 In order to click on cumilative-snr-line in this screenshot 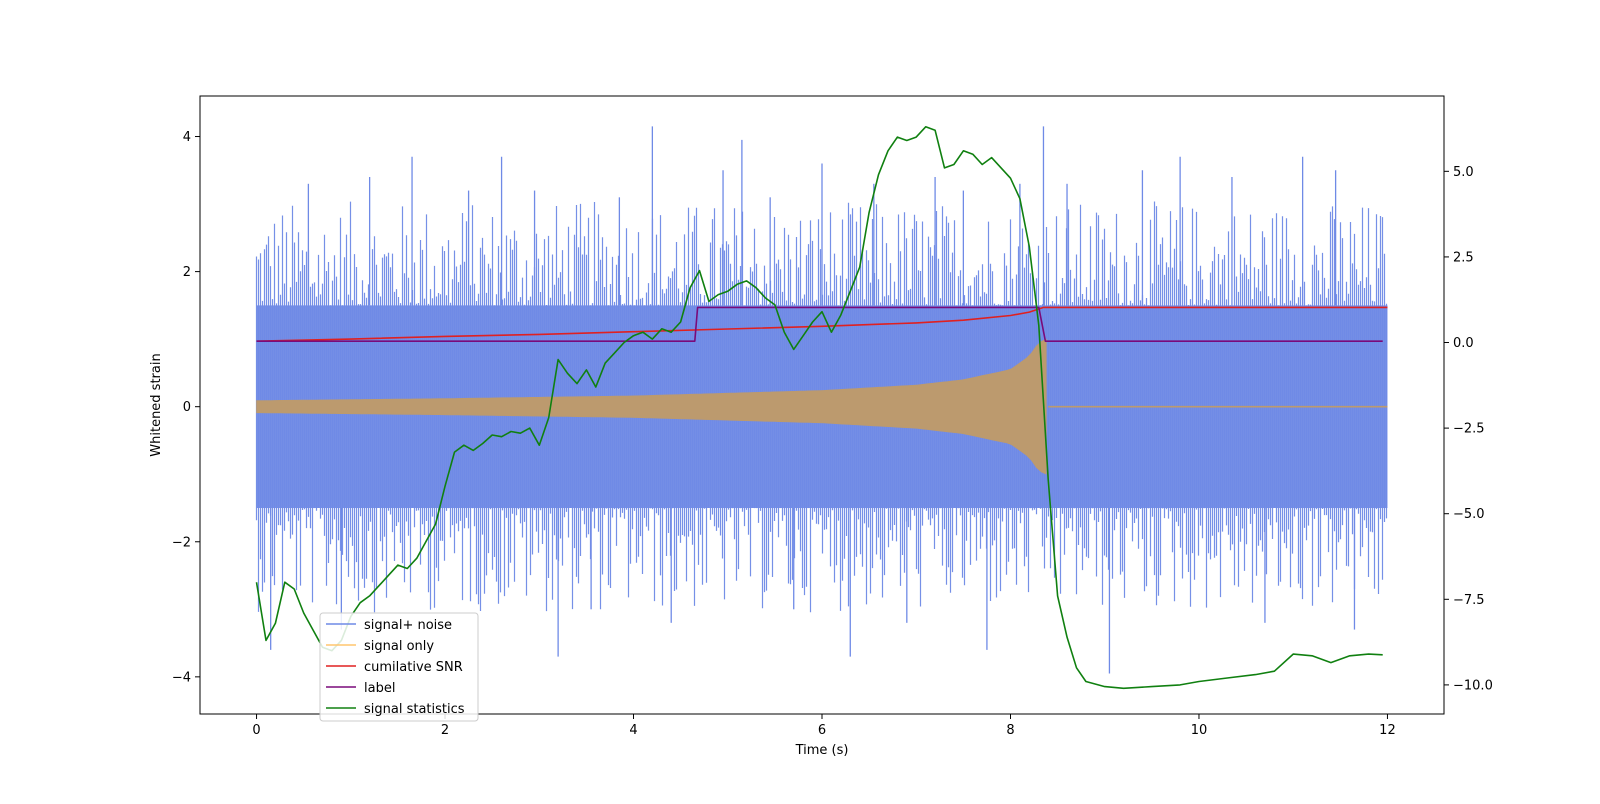, I will do `click(822, 324)`.